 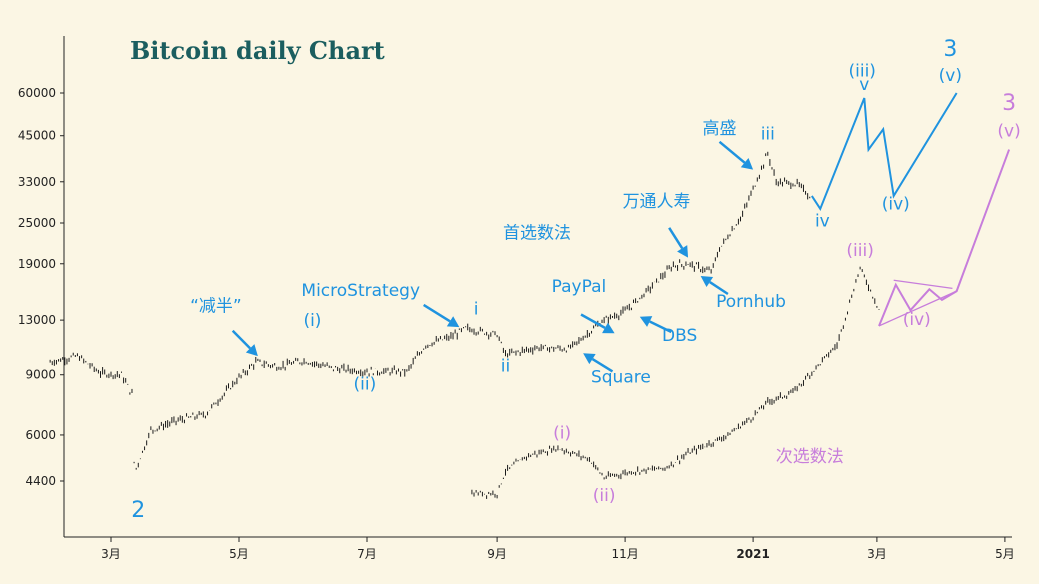 What do you see at coordinates (37, 93) in the screenshot?
I see `y-tick-label: 60000` at bounding box center [37, 93].